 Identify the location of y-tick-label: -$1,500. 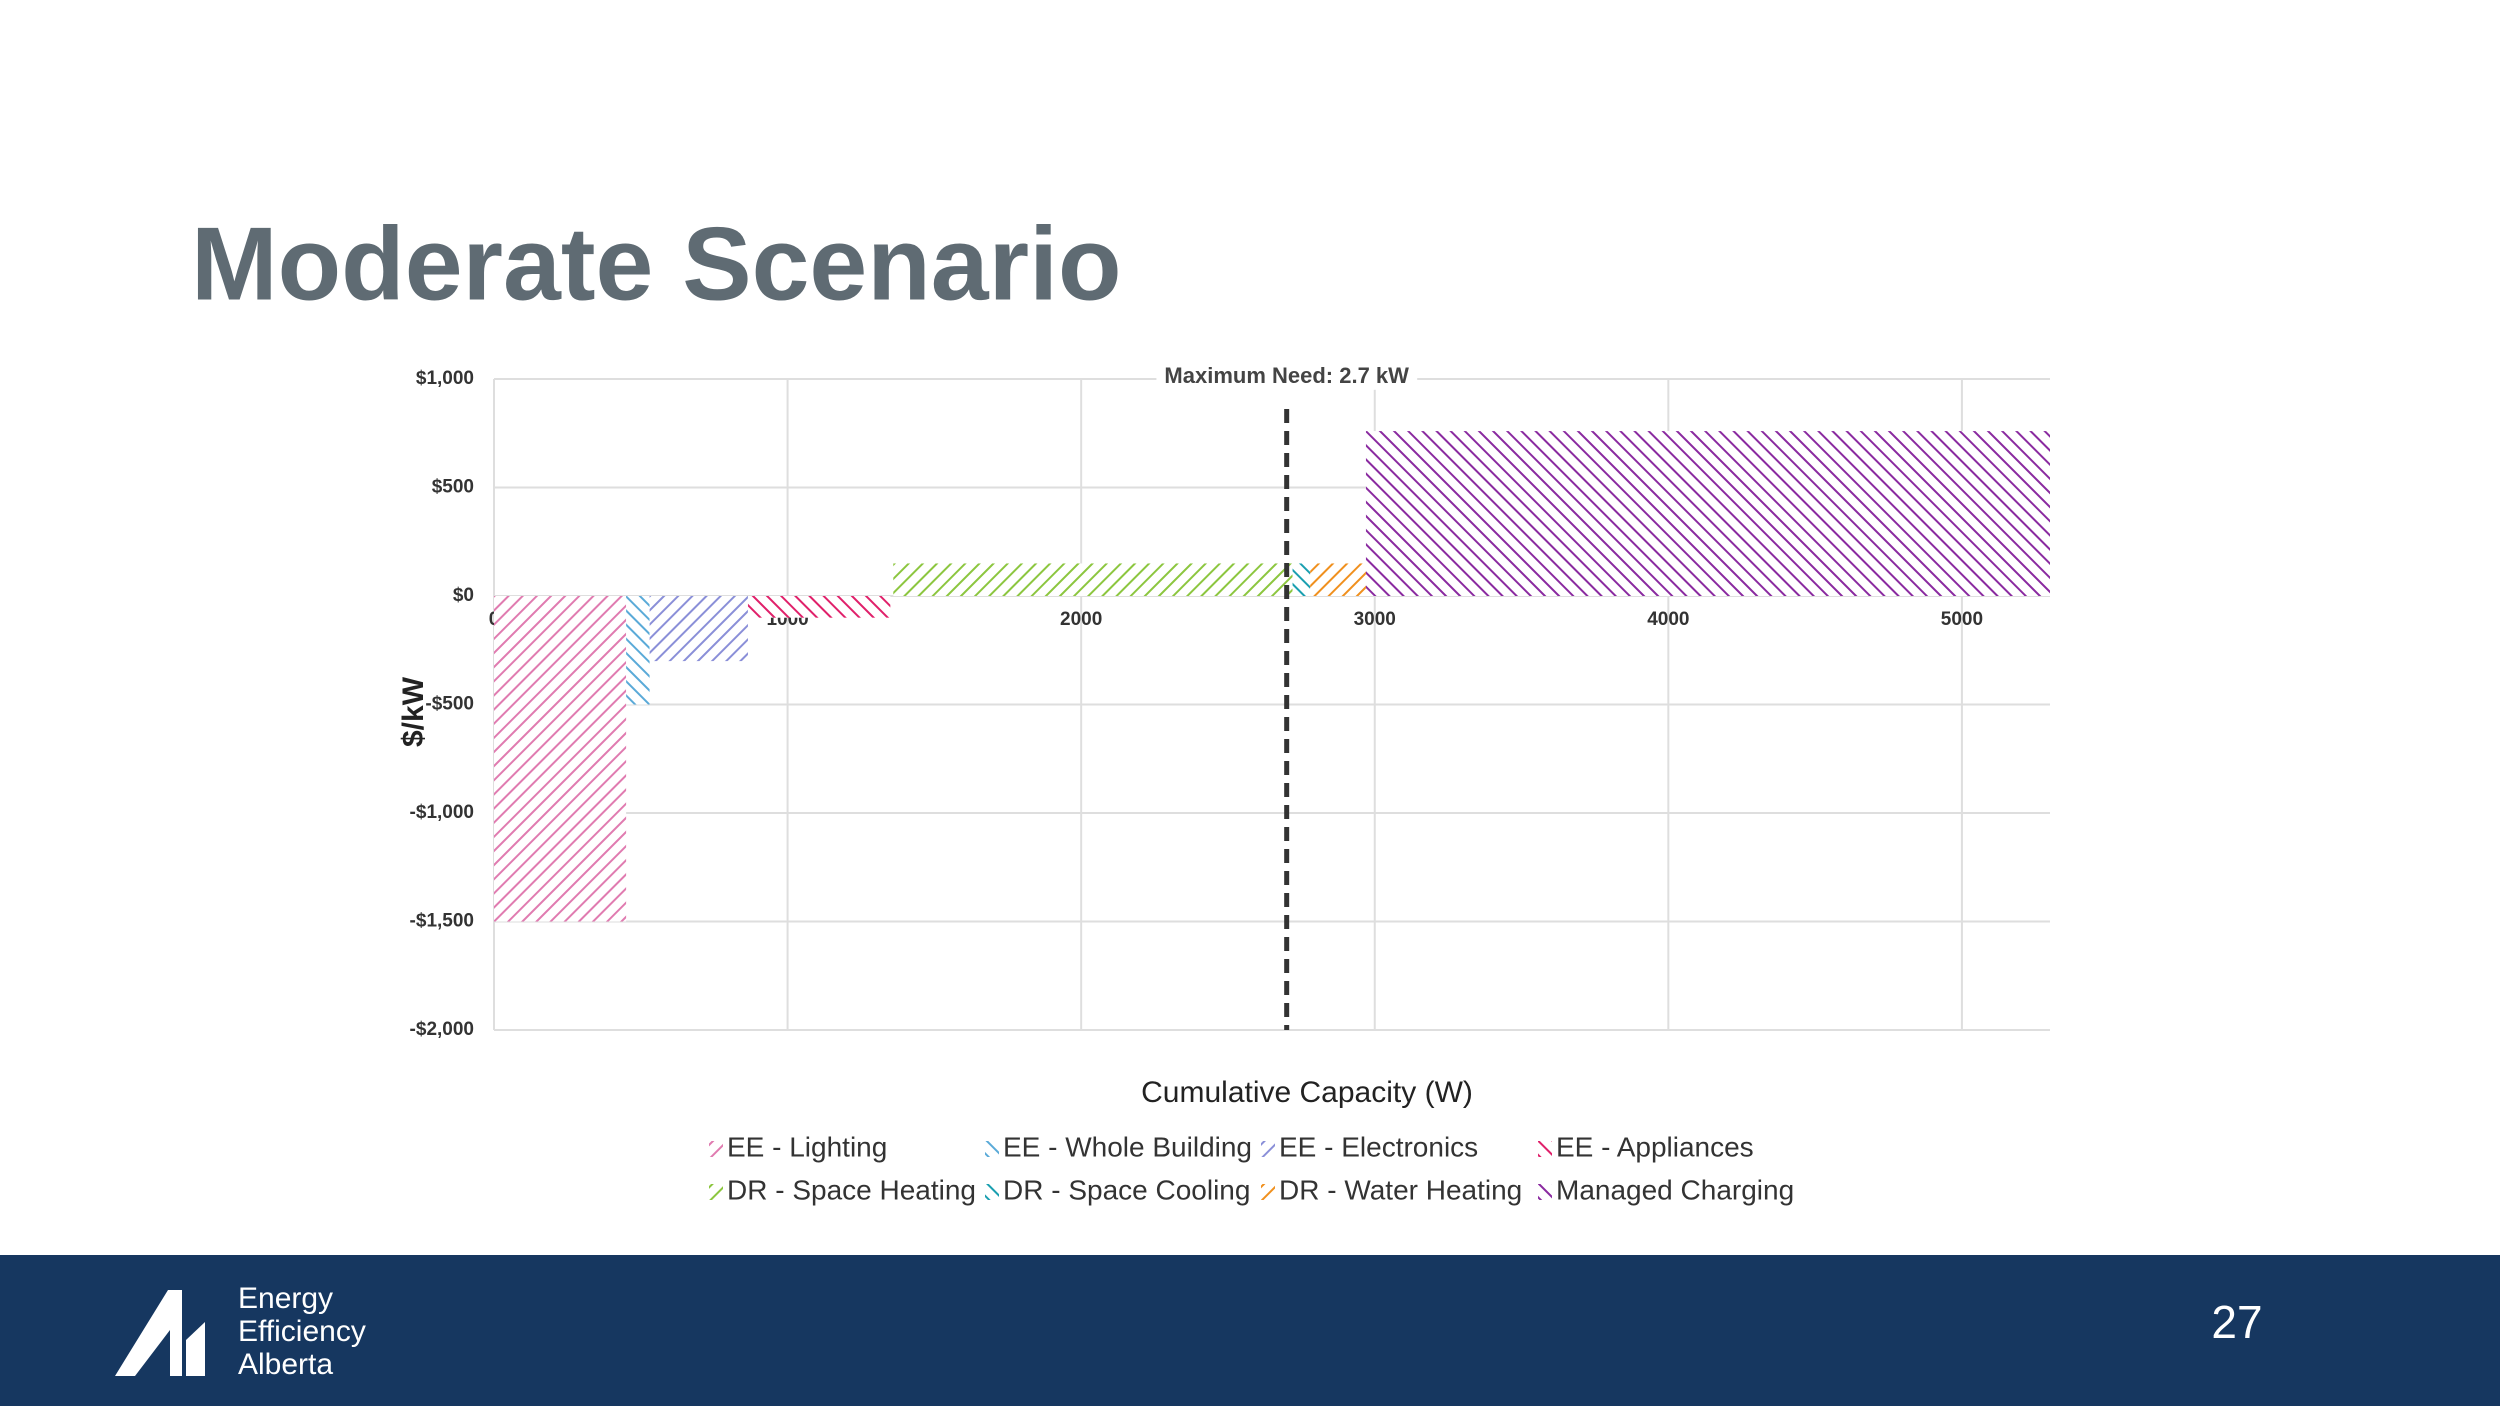
(442, 921).